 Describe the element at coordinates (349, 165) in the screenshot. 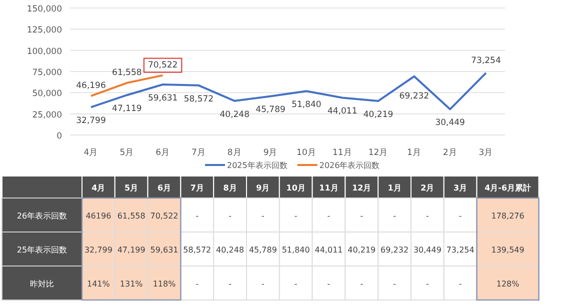

I see `legend-label: 2026年表示回数` at that location.